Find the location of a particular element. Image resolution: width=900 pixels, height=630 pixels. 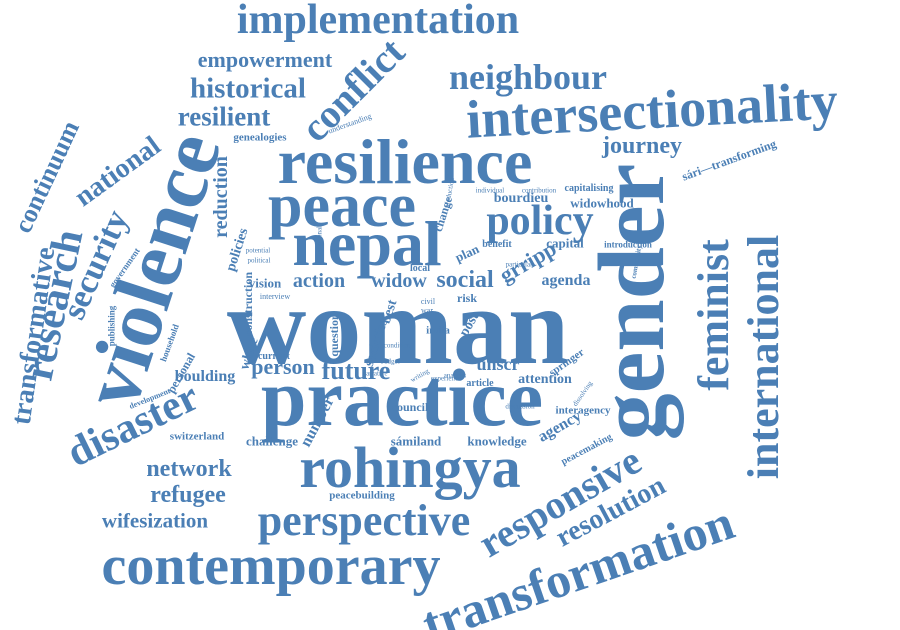

word: individual is located at coordinates (490, 190).